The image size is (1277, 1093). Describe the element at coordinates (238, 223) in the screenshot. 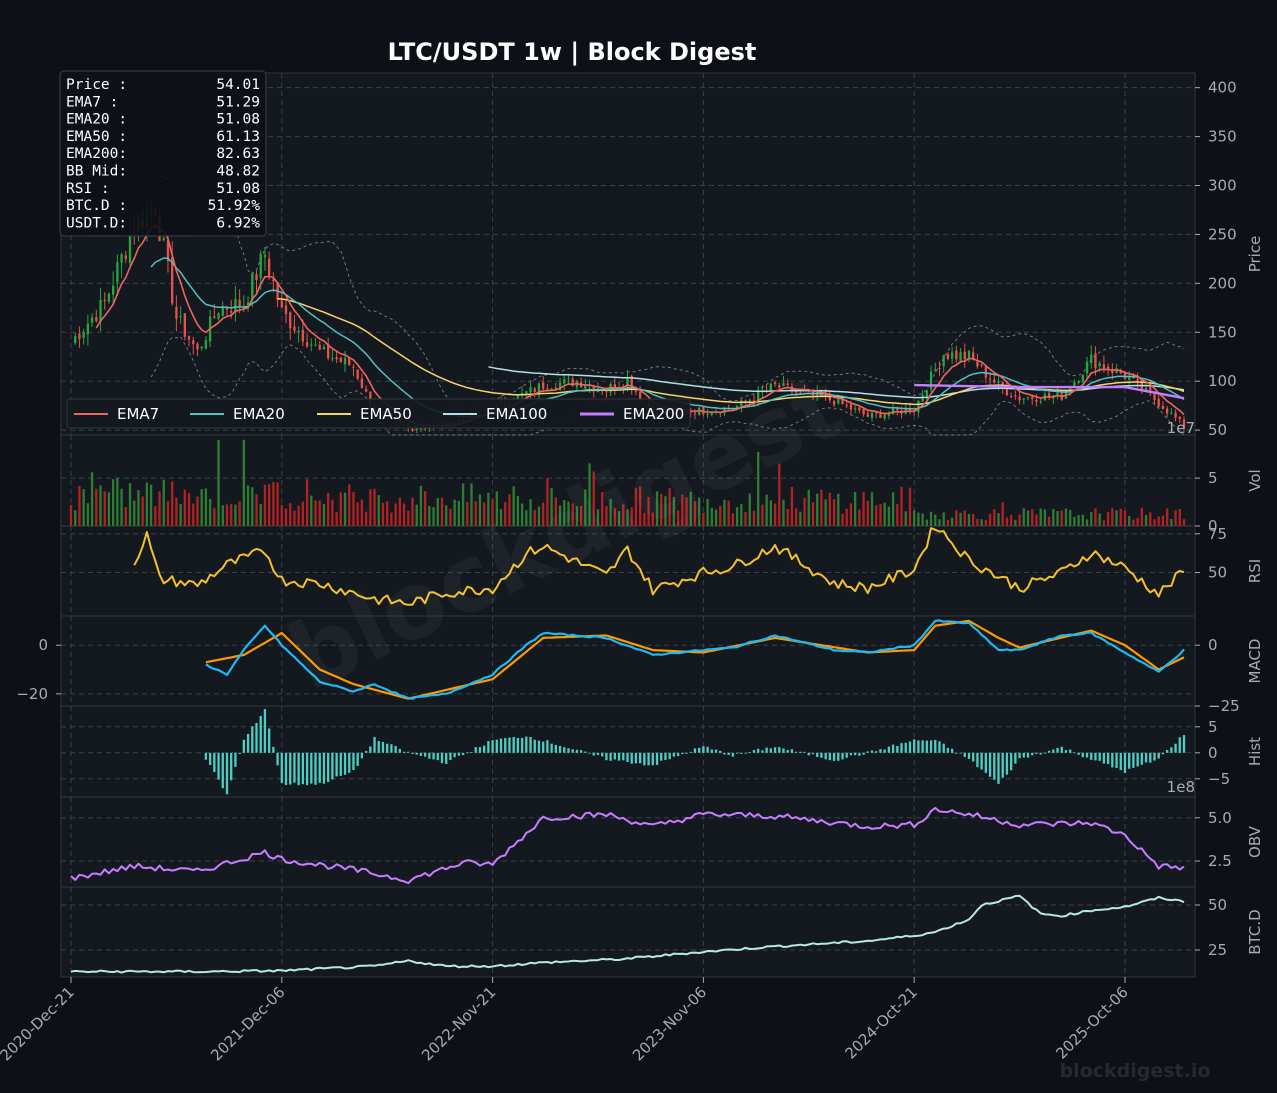

I see `info-value: 6.92%` at that location.